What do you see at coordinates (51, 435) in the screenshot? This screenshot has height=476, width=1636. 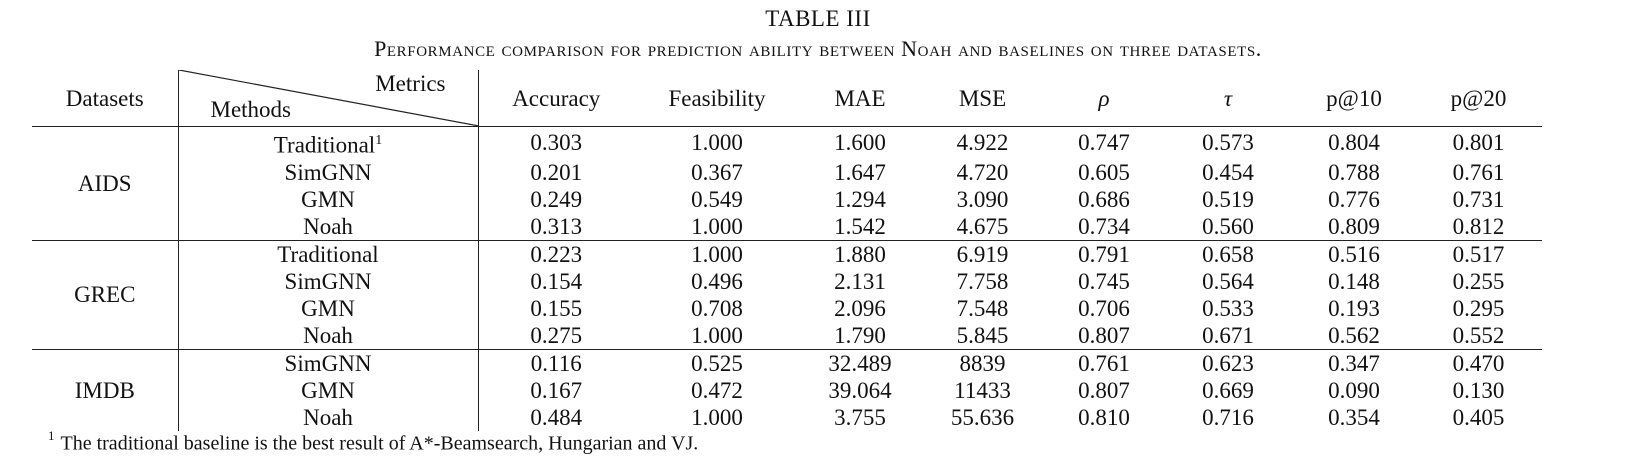 I see `footnote-mark: 1` at bounding box center [51, 435].